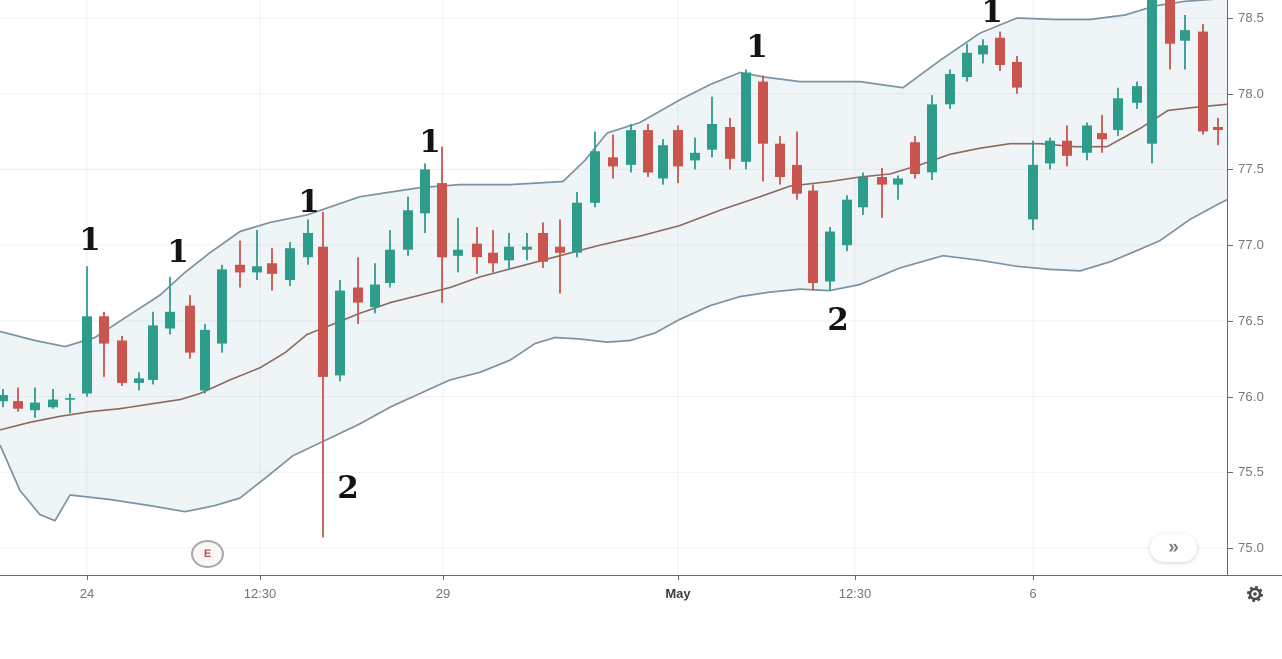  I want to click on time-axis-label: 6, so click(1033, 593).